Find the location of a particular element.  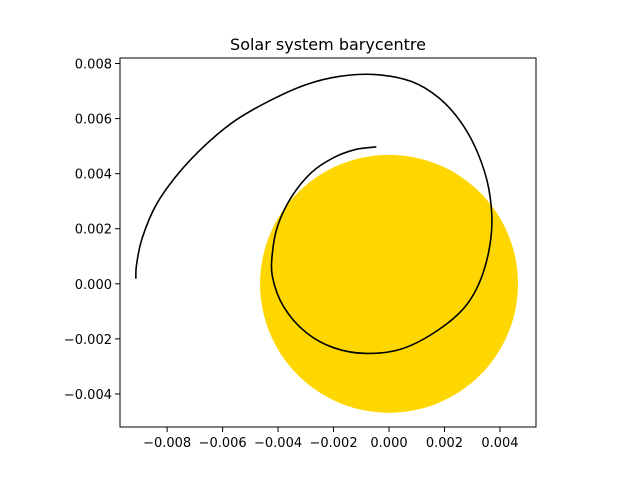

x-axis: −0.008 −0.006 −0.004 −0.002 0.000 0.002 0.004 is located at coordinates (331, 439).